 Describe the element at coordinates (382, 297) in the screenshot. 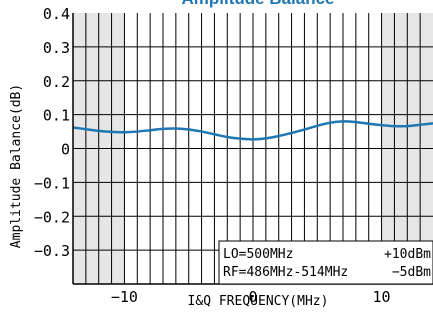

I see `x-tick-label: 10` at that location.